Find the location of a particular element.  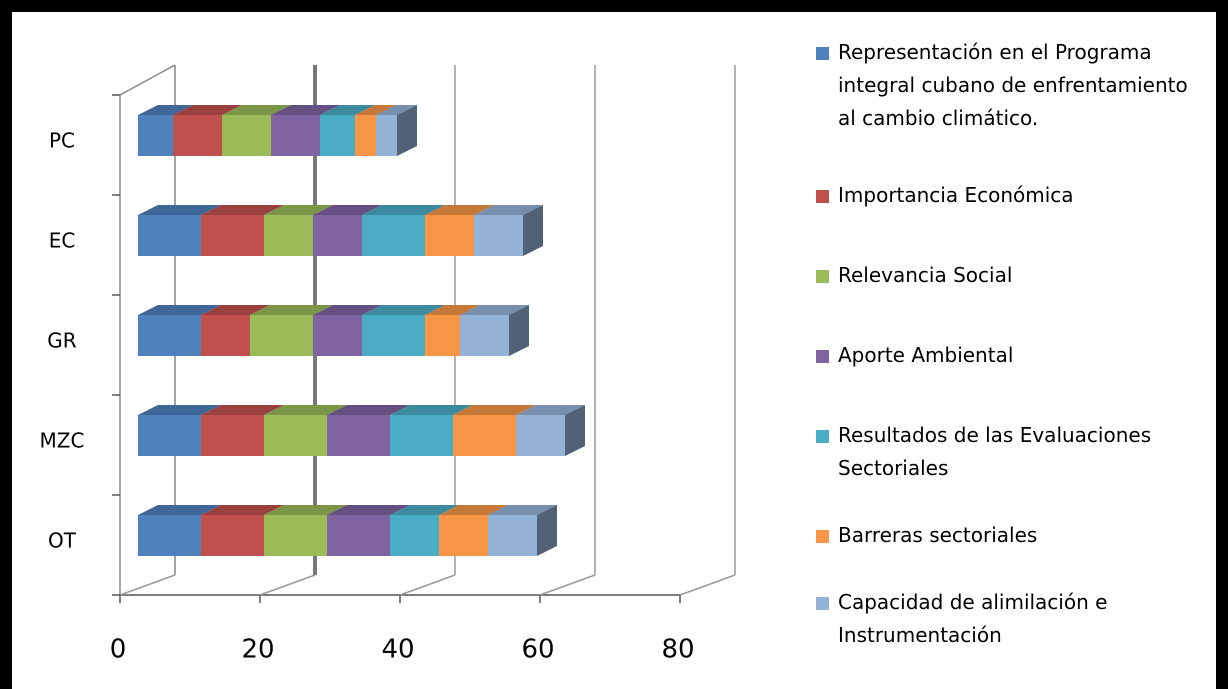

x-tick-label: 0 is located at coordinates (118, 650).